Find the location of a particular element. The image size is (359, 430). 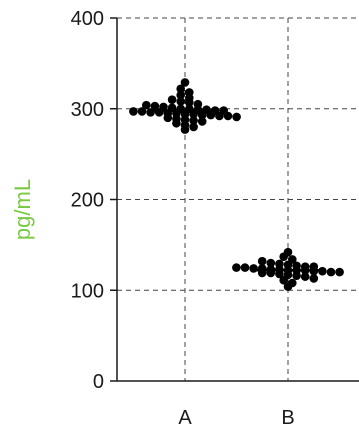

y-tick-label: 0 is located at coordinates (98, 382).